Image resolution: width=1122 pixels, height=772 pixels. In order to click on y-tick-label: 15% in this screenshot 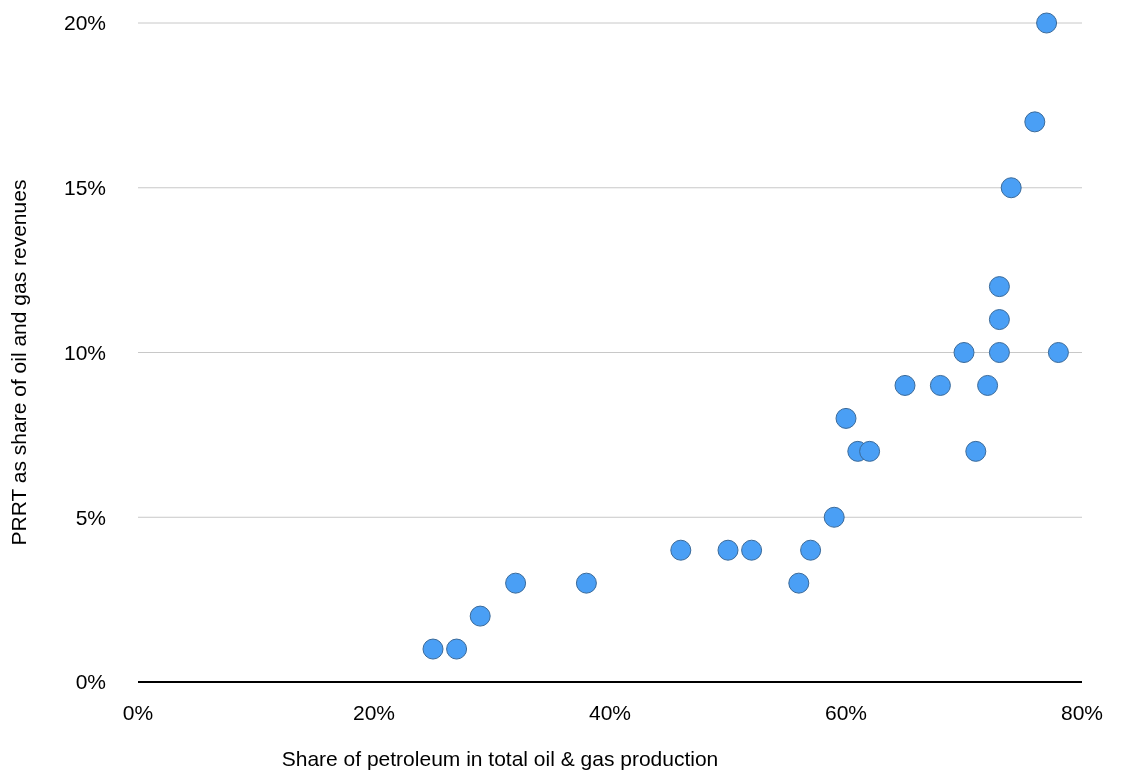, I will do `click(84, 188)`.